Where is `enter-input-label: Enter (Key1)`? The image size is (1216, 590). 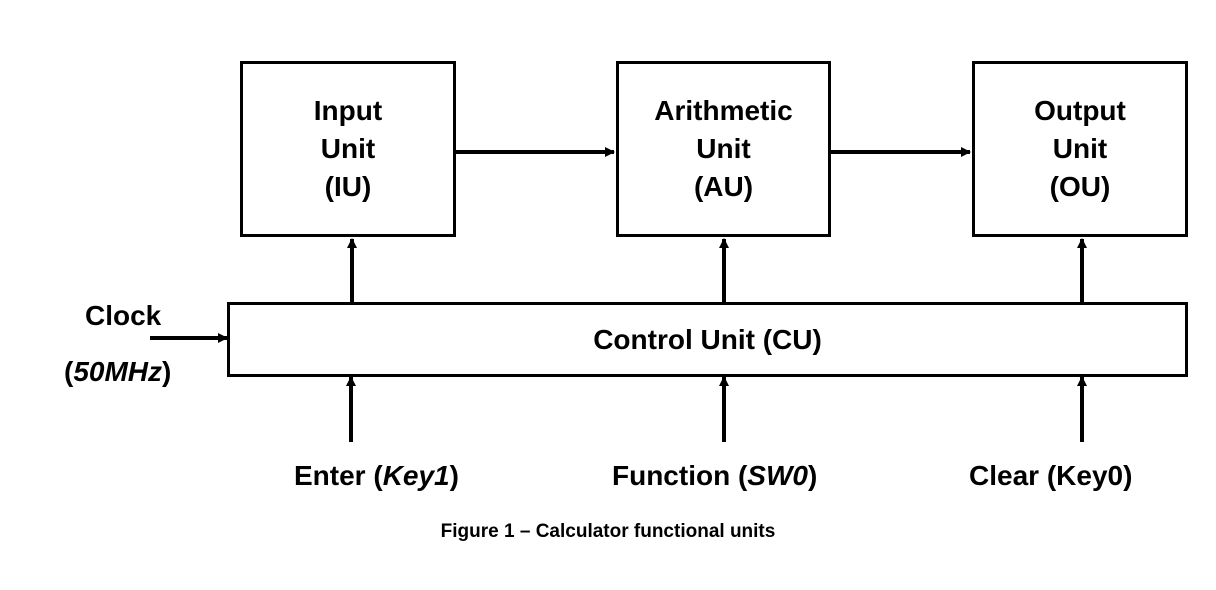
enter-input-label: Enter (Key1) is located at coordinates (376, 476).